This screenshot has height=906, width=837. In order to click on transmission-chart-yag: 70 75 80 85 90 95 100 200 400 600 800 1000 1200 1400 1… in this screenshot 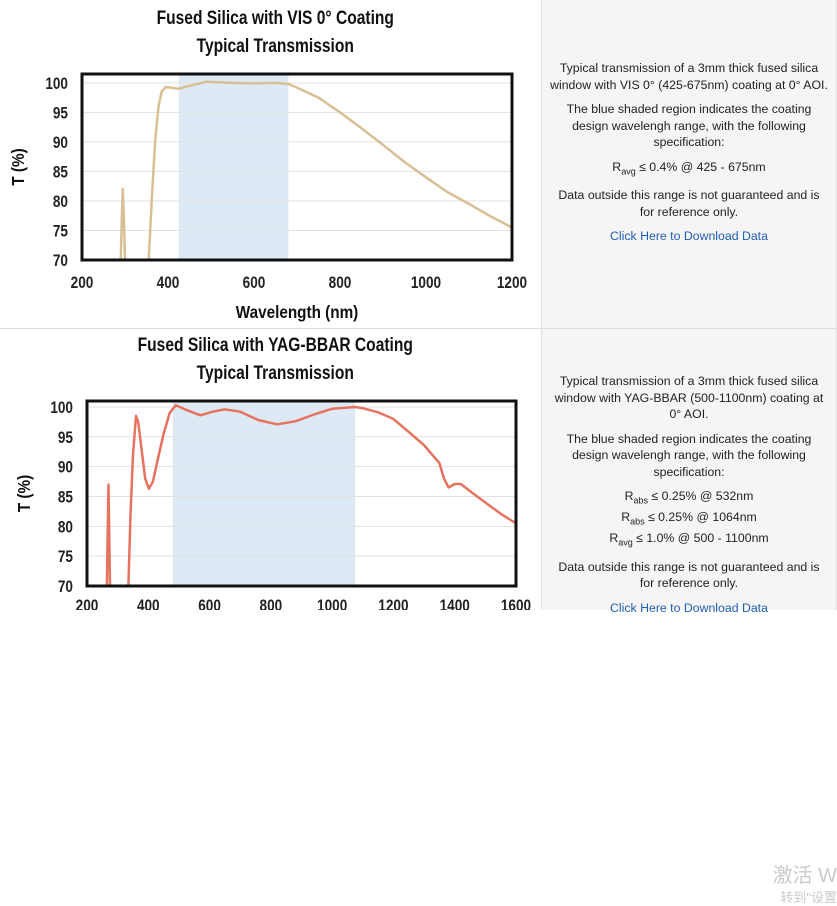, I will do `click(272, 504)`.